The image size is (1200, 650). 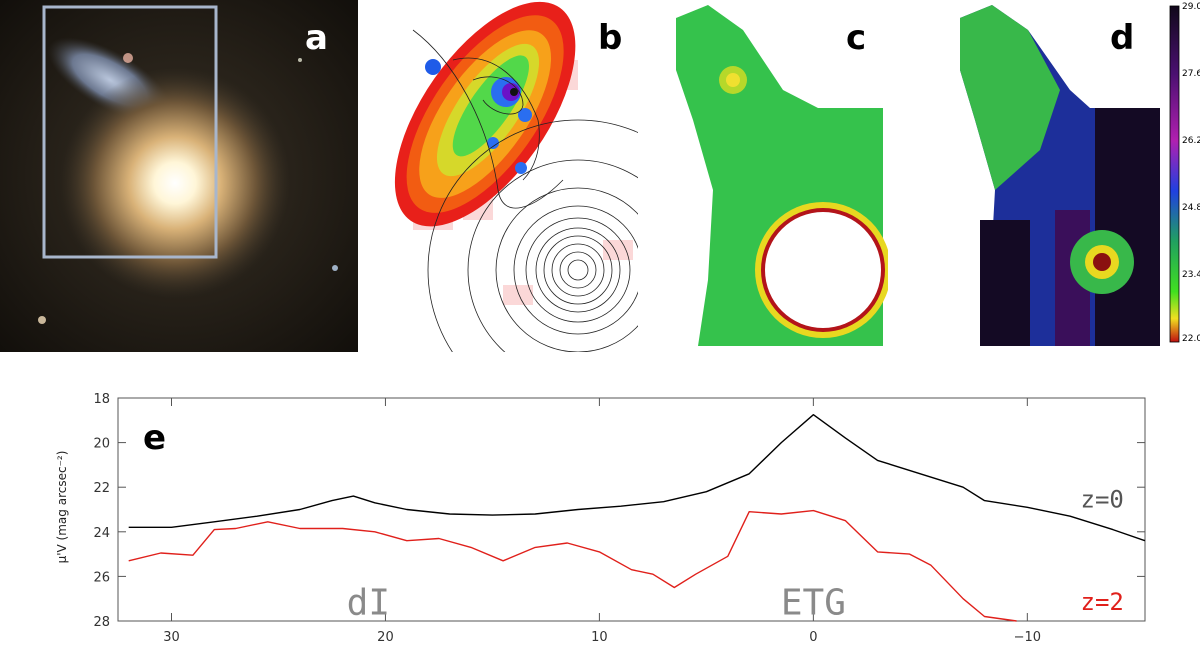 What do you see at coordinates (62, 507) in the screenshot?
I see `y-axis-label: μ'V (mag arcsec⁻²)` at bounding box center [62, 507].